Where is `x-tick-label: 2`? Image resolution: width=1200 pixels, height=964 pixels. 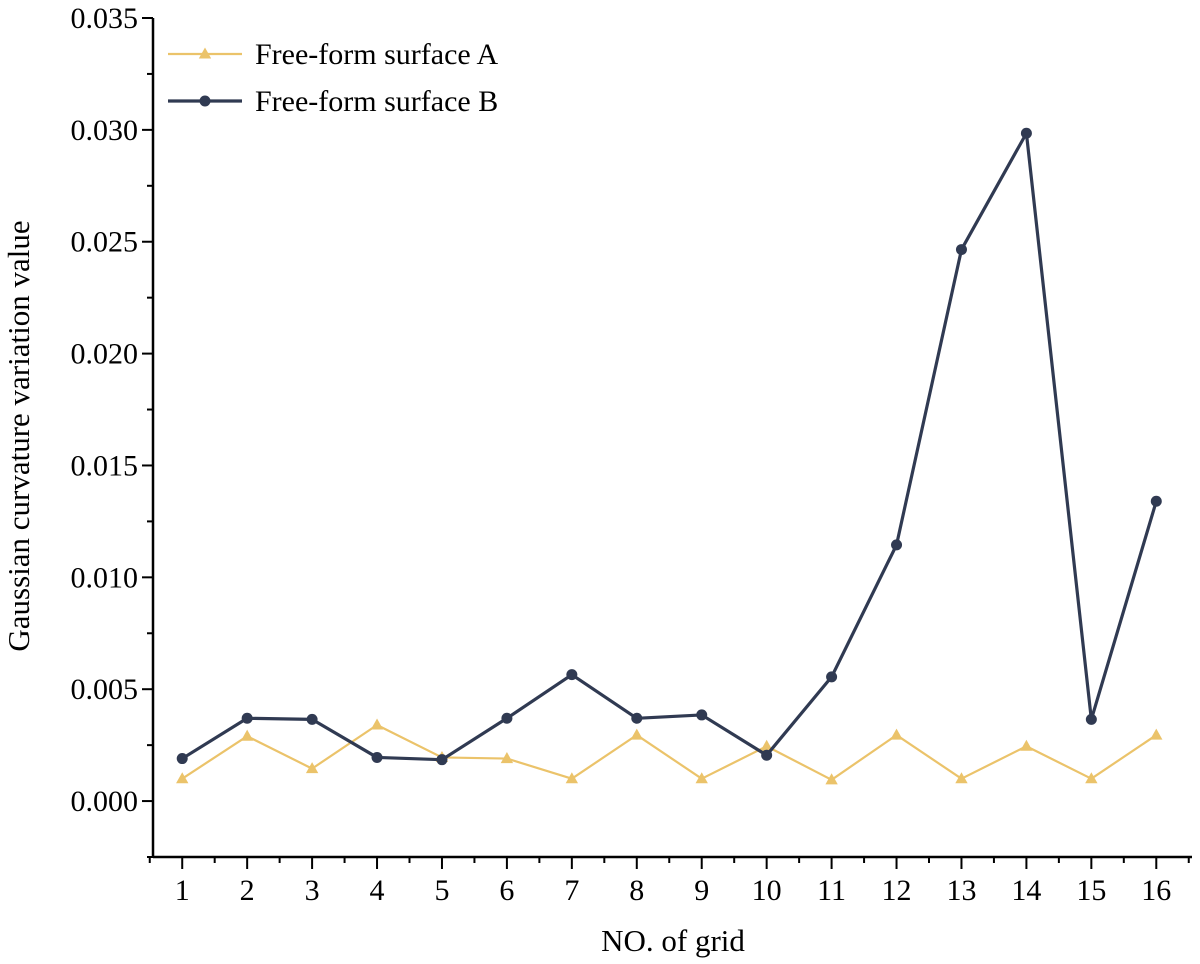
x-tick-label: 2 is located at coordinates (247, 890).